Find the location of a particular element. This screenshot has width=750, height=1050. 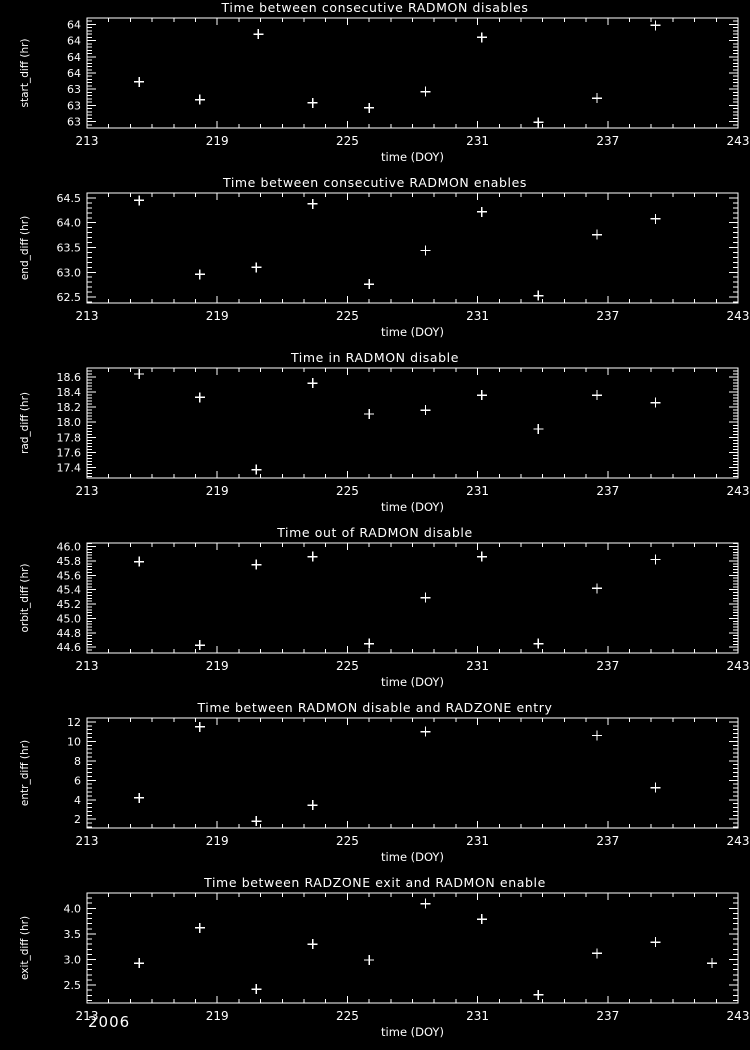

y-axis-label: entr_diff (hr) is located at coordinates (25, 773).